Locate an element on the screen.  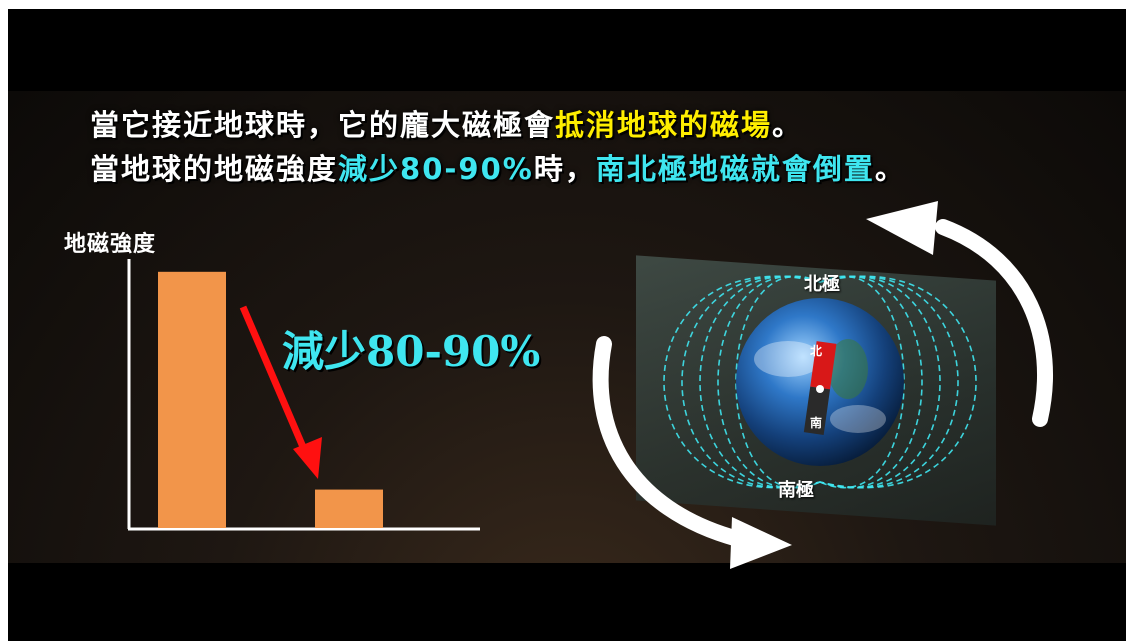
north-pole-label: 北極 is located at coordinates (822, 284).